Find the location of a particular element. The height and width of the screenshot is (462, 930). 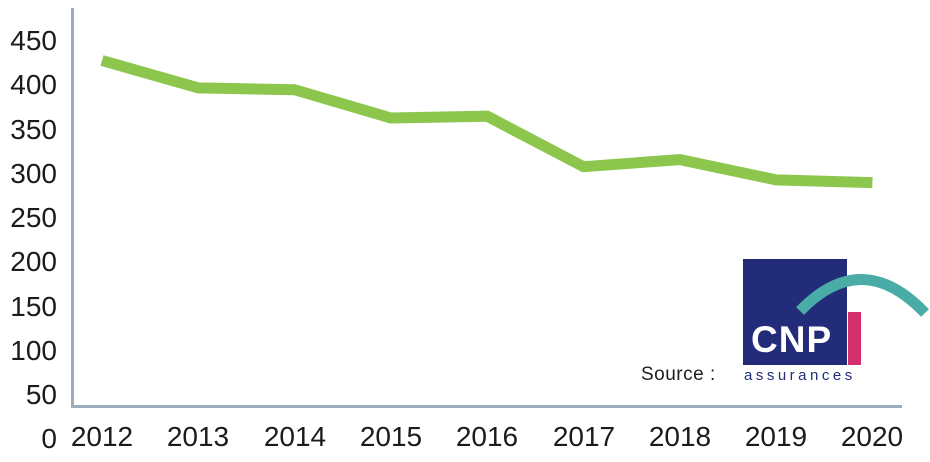

y-tick-label: 450 is located at coordinates (33, 40).